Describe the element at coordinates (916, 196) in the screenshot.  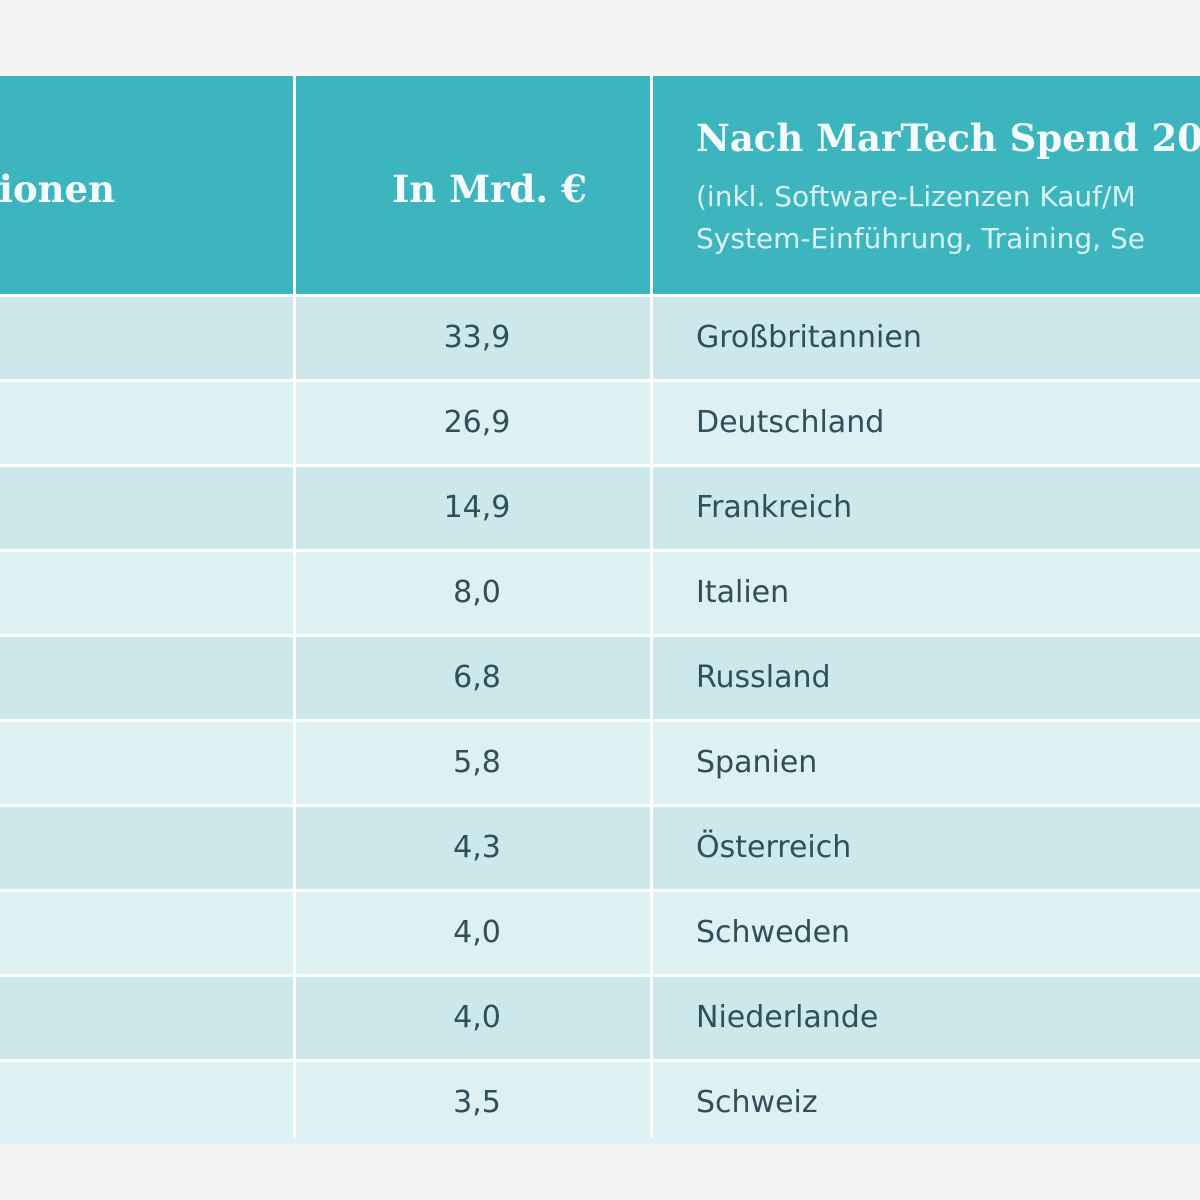
I see `header-martech-subtitle-line1: (inkl. Software-Lizenzen Kauf/M` at that location.